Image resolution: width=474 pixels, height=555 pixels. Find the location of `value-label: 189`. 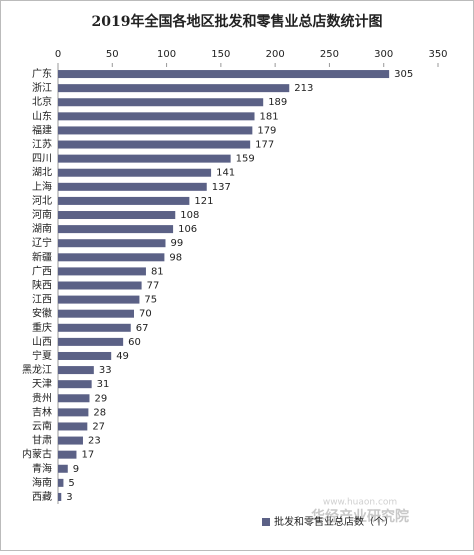

value-label: 189 is located at coordinates (277, 102).